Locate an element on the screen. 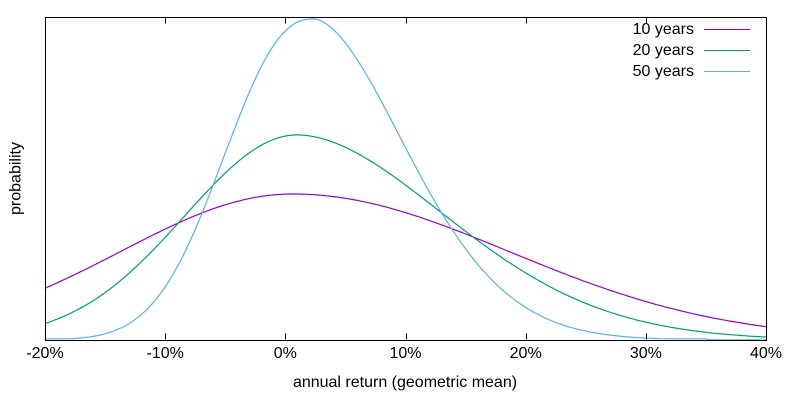 The width and height of the screenshot is (800, 400). x-tick-label: 40% is located at coordinates (766, 353).